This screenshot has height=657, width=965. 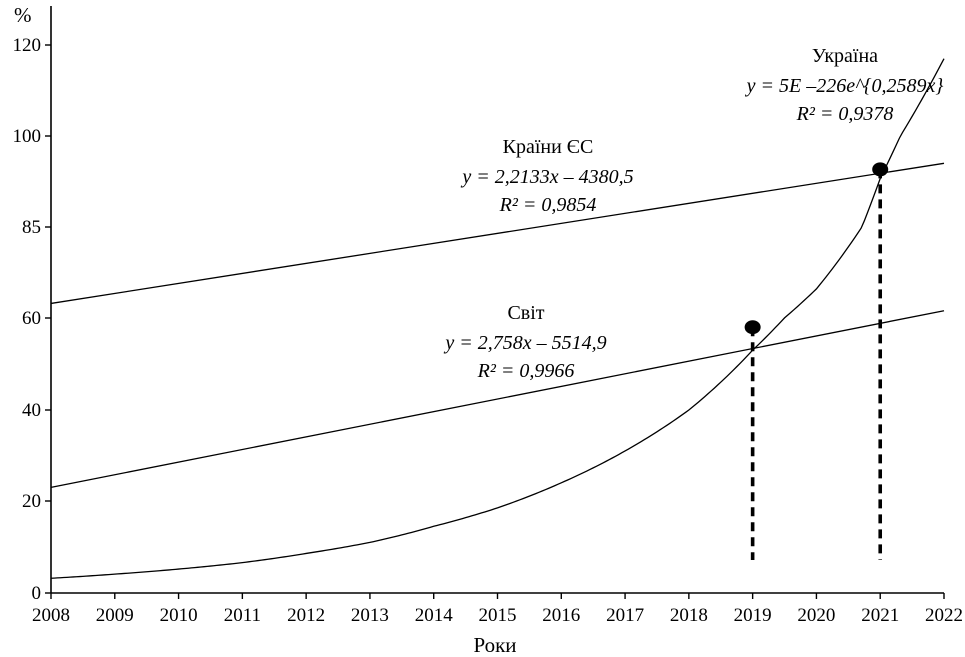 I want to click on x-tick-label: 2016, so click(x=561, y=615).